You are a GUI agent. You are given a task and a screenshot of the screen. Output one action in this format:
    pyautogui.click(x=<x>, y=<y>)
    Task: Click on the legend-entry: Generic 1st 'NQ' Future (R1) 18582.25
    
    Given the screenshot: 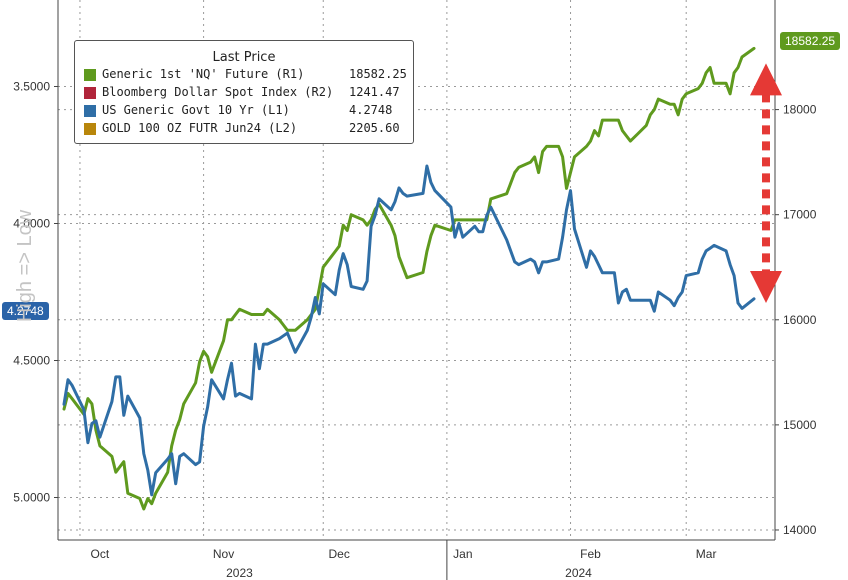 What is the action you would take?
    pyautogui.click(x=245, y=75)
    